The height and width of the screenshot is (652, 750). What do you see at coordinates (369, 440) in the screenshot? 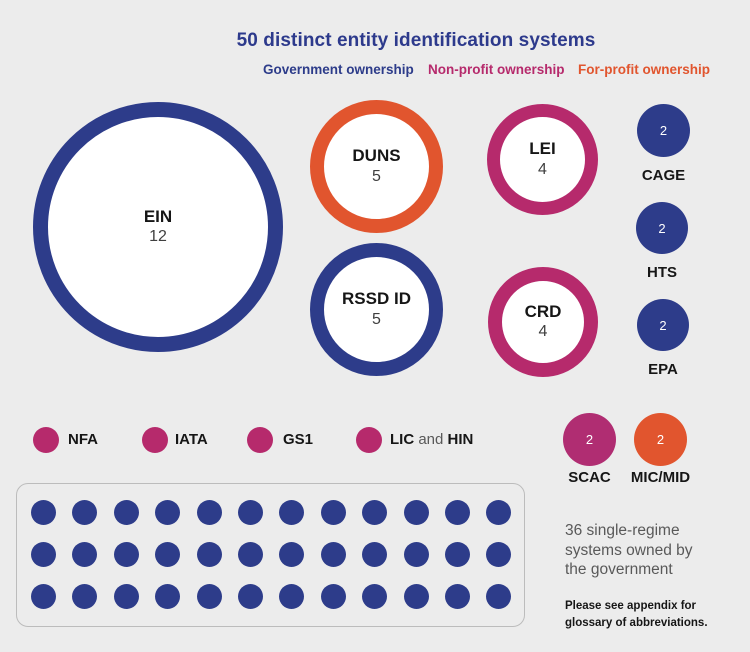
I see `dot-lic-hin` at bounding box center [369, 440].